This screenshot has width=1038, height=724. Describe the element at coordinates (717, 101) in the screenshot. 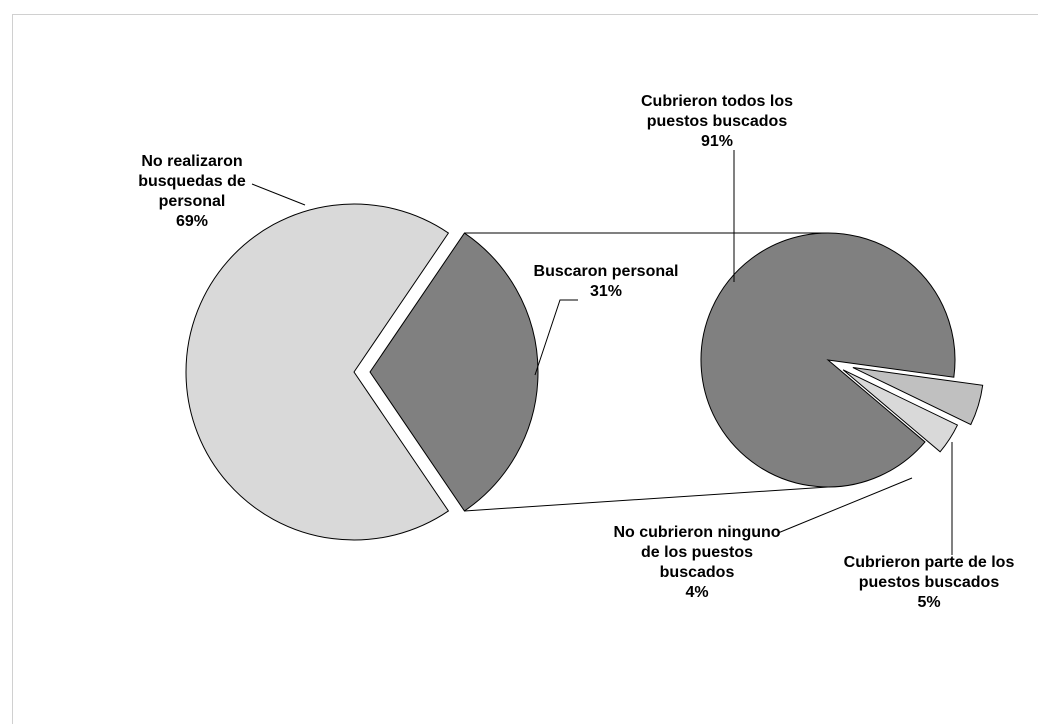

I see `label-cubrieron-todos-los-puestos-buscados-line-1: Cubrieron todos los` at that location.